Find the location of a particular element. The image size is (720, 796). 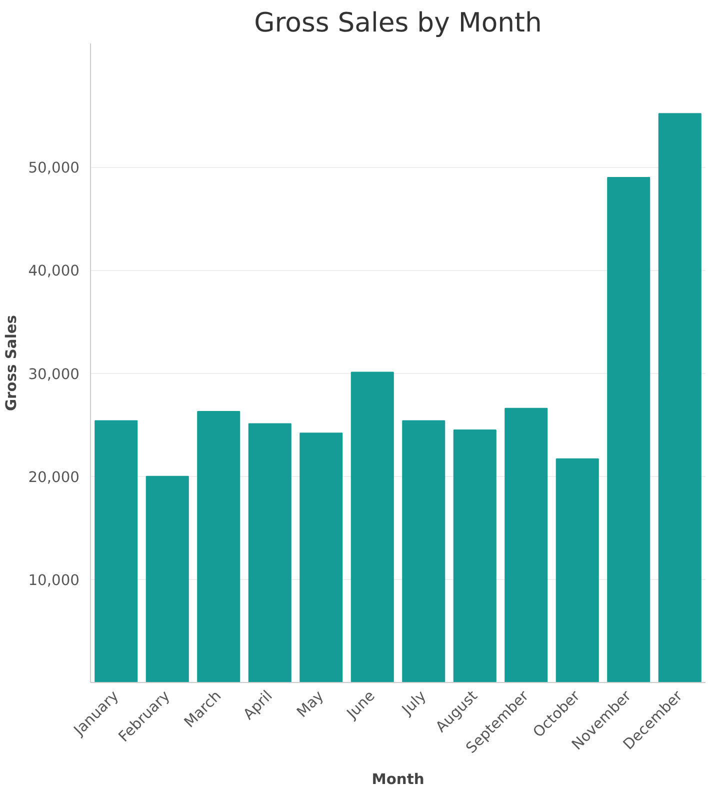

y-tick-label: 30,000 is located at coordinates (54, 374).